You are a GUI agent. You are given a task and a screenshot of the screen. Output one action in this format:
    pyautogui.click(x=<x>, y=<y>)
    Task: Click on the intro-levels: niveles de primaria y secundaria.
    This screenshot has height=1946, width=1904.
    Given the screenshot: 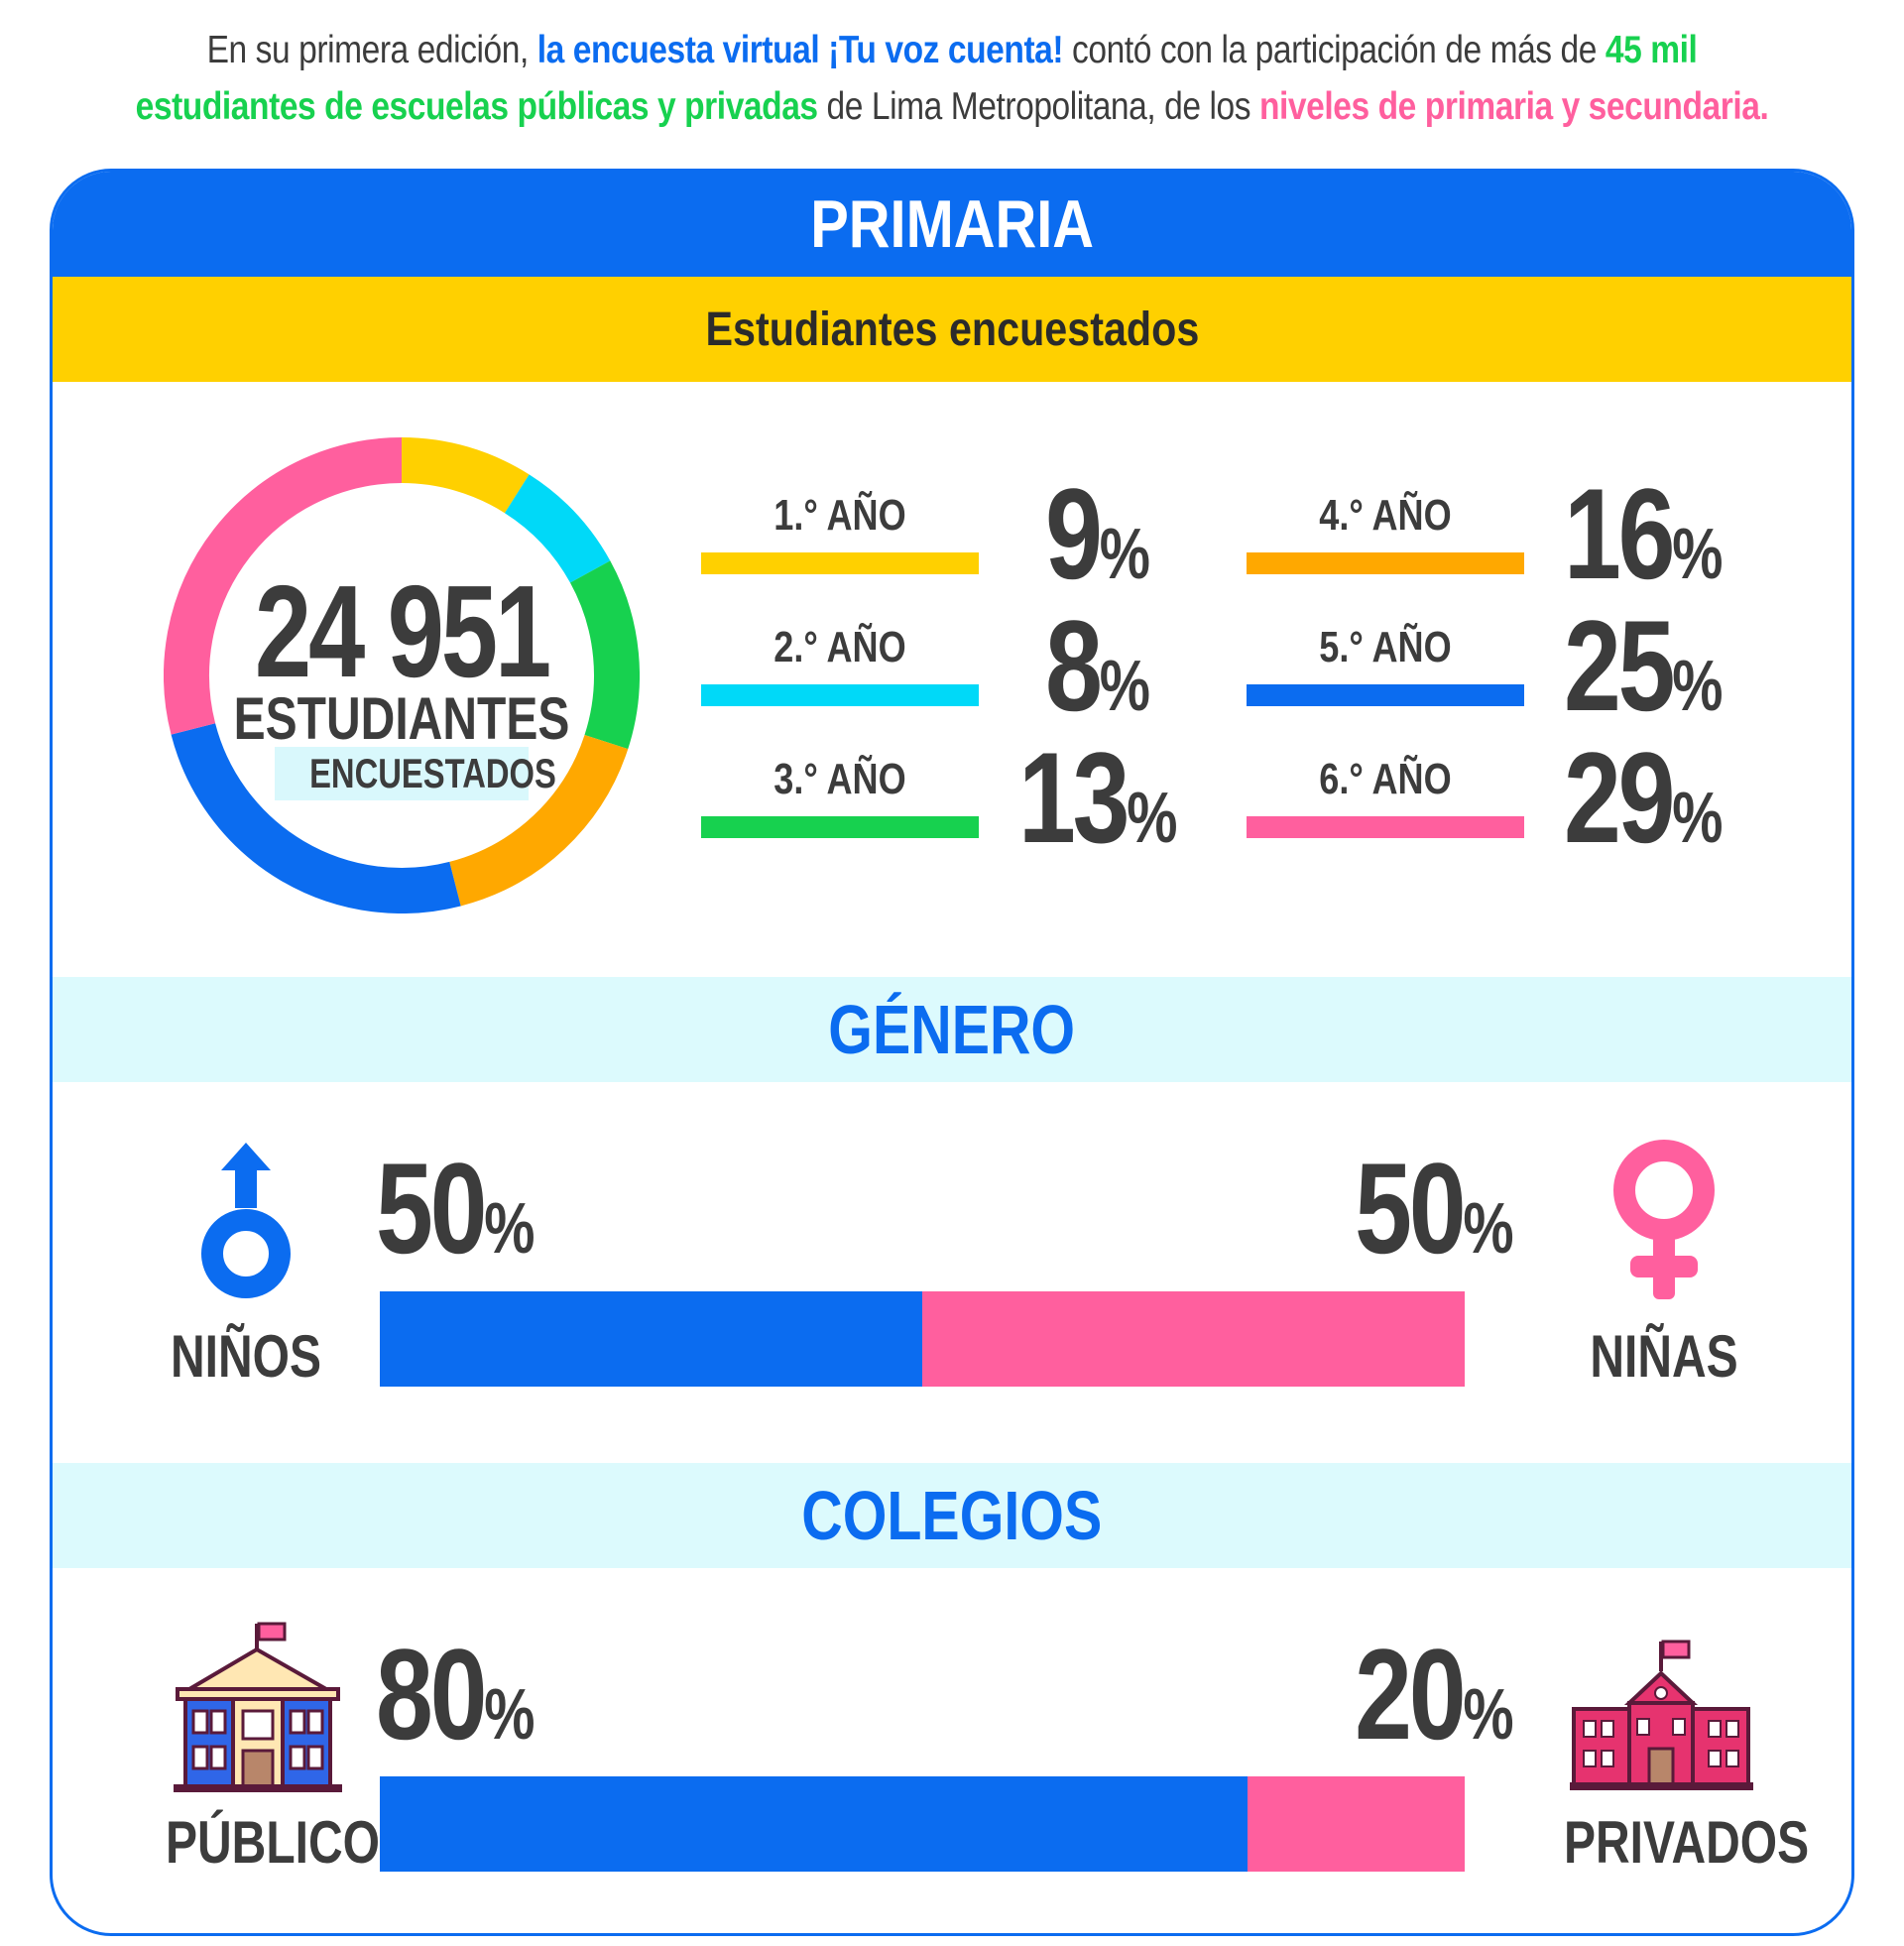 What is the action you would take?
    pyautogui.click(x=1513, y=106)
    